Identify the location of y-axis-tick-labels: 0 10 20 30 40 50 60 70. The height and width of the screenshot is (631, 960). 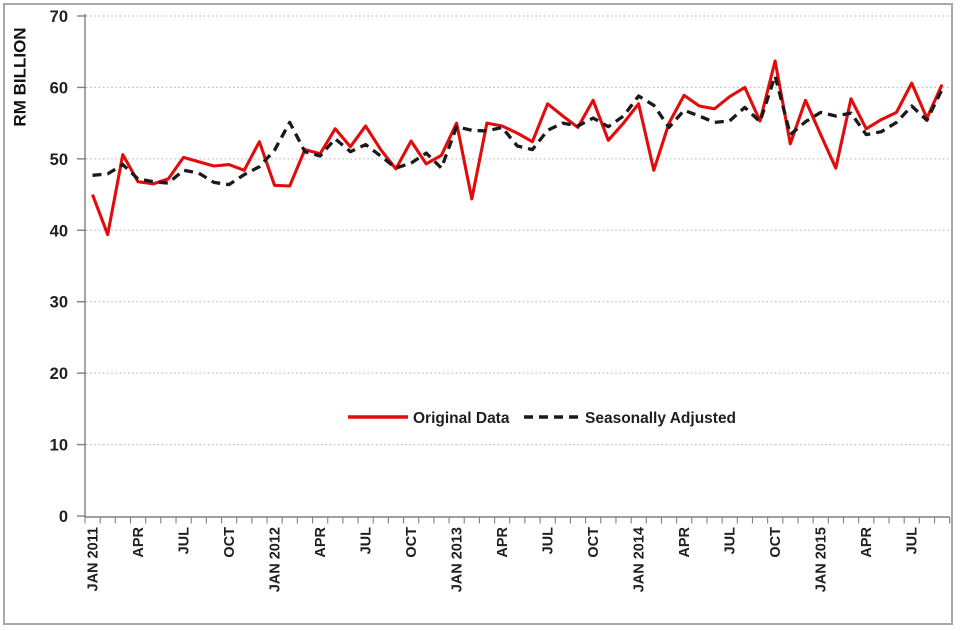
(59, 267).